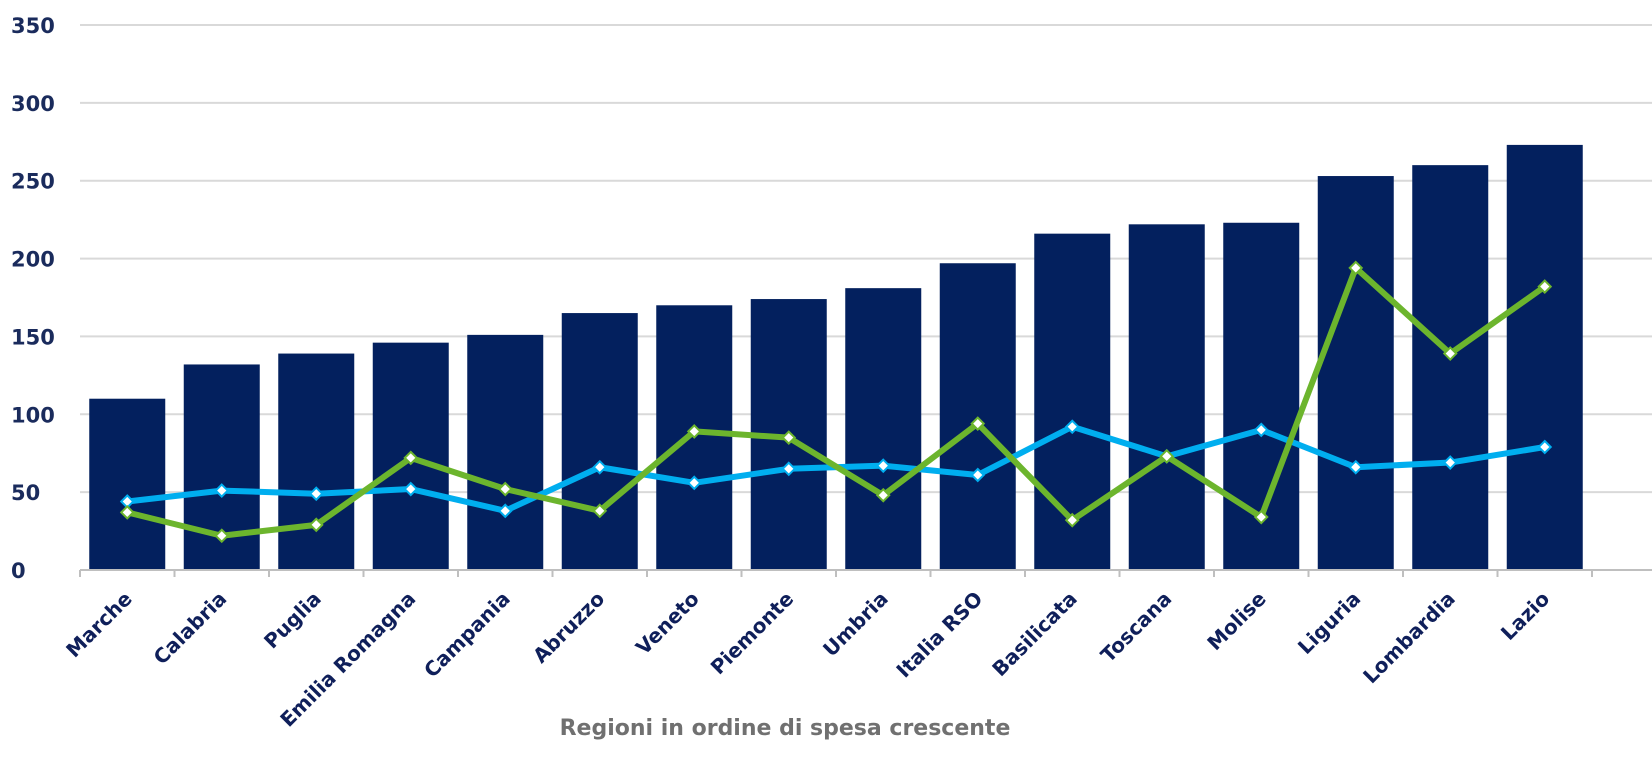 The height and width of the screenshot is (782, 1652). I want to click on x-tick-label: Molise, so click(1236, 621).